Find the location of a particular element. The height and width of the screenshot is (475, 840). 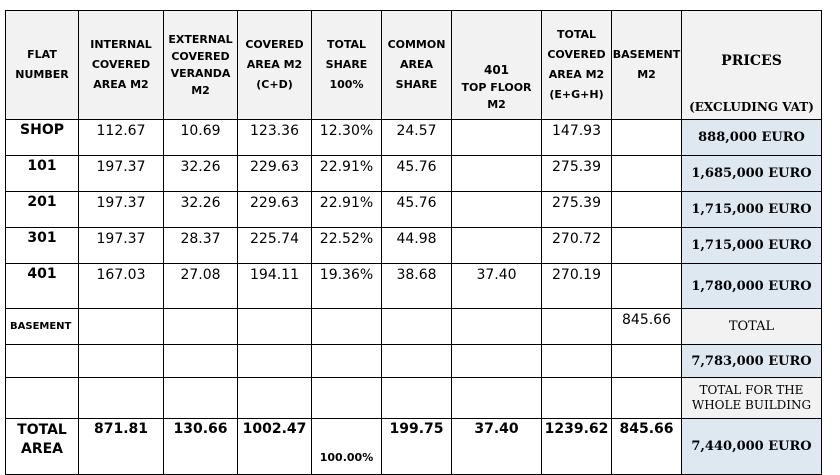

common-area-cell: 38.68 is located at coordinates (416, 286).